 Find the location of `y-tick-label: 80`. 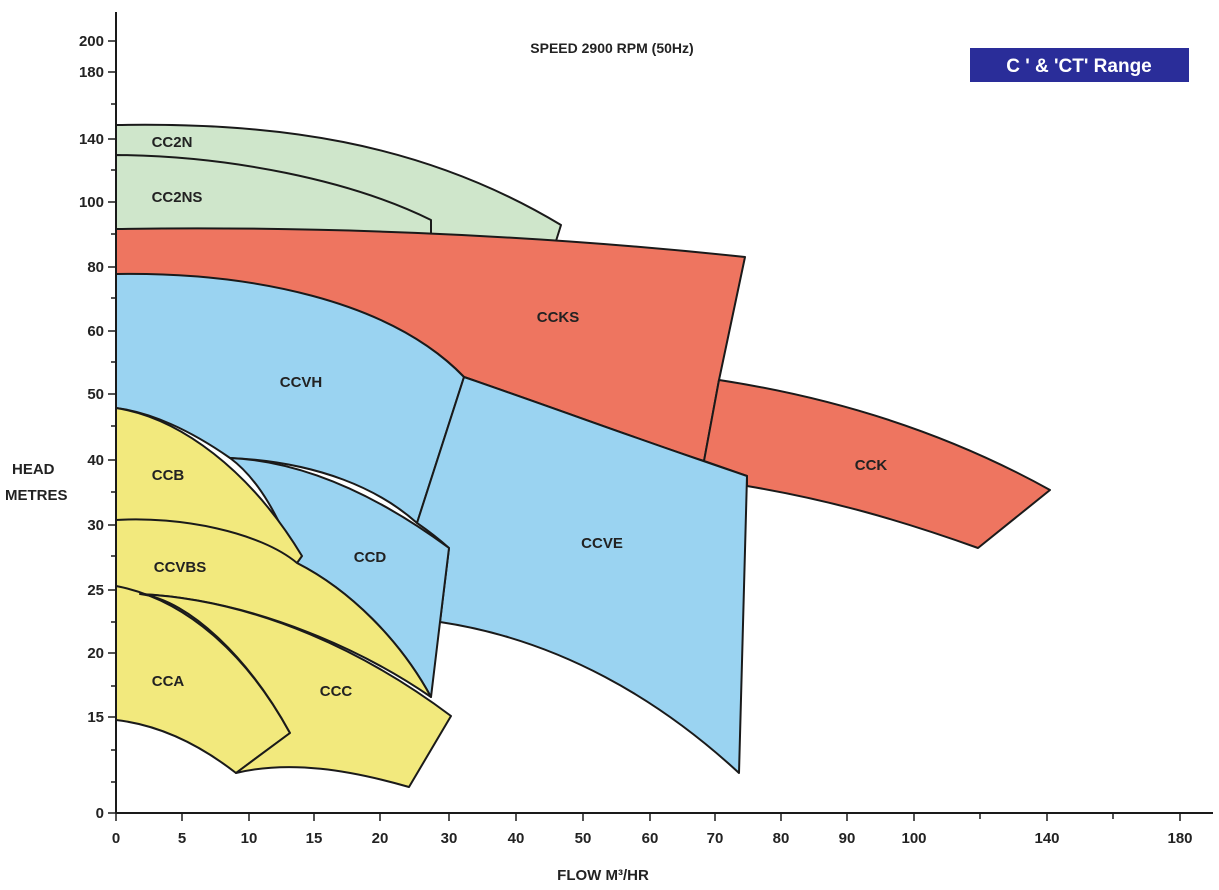

y-tick-label: 80 is located at coordinates (95, 267).